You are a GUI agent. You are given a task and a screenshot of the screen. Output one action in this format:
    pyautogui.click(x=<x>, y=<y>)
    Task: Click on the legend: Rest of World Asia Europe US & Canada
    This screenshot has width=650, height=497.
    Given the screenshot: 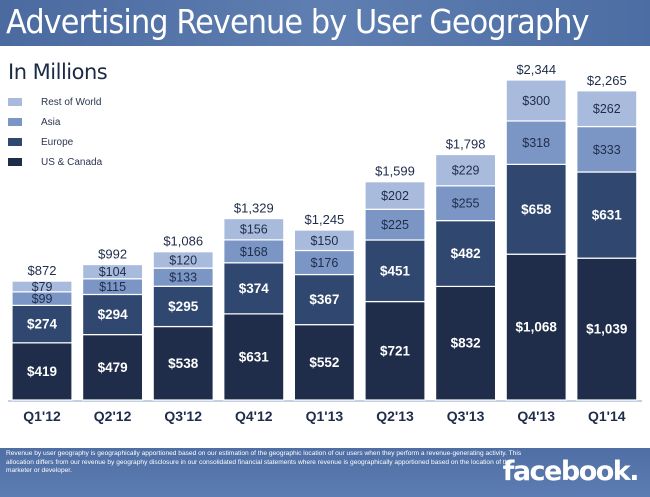 What is the action you would take?
    pyautogui.click(x=55, y=132)
    